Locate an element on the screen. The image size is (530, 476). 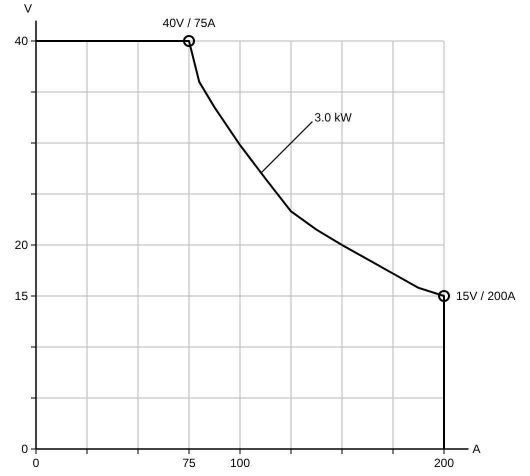
y-tick-label: 15 is located at coordinates (21, 296).